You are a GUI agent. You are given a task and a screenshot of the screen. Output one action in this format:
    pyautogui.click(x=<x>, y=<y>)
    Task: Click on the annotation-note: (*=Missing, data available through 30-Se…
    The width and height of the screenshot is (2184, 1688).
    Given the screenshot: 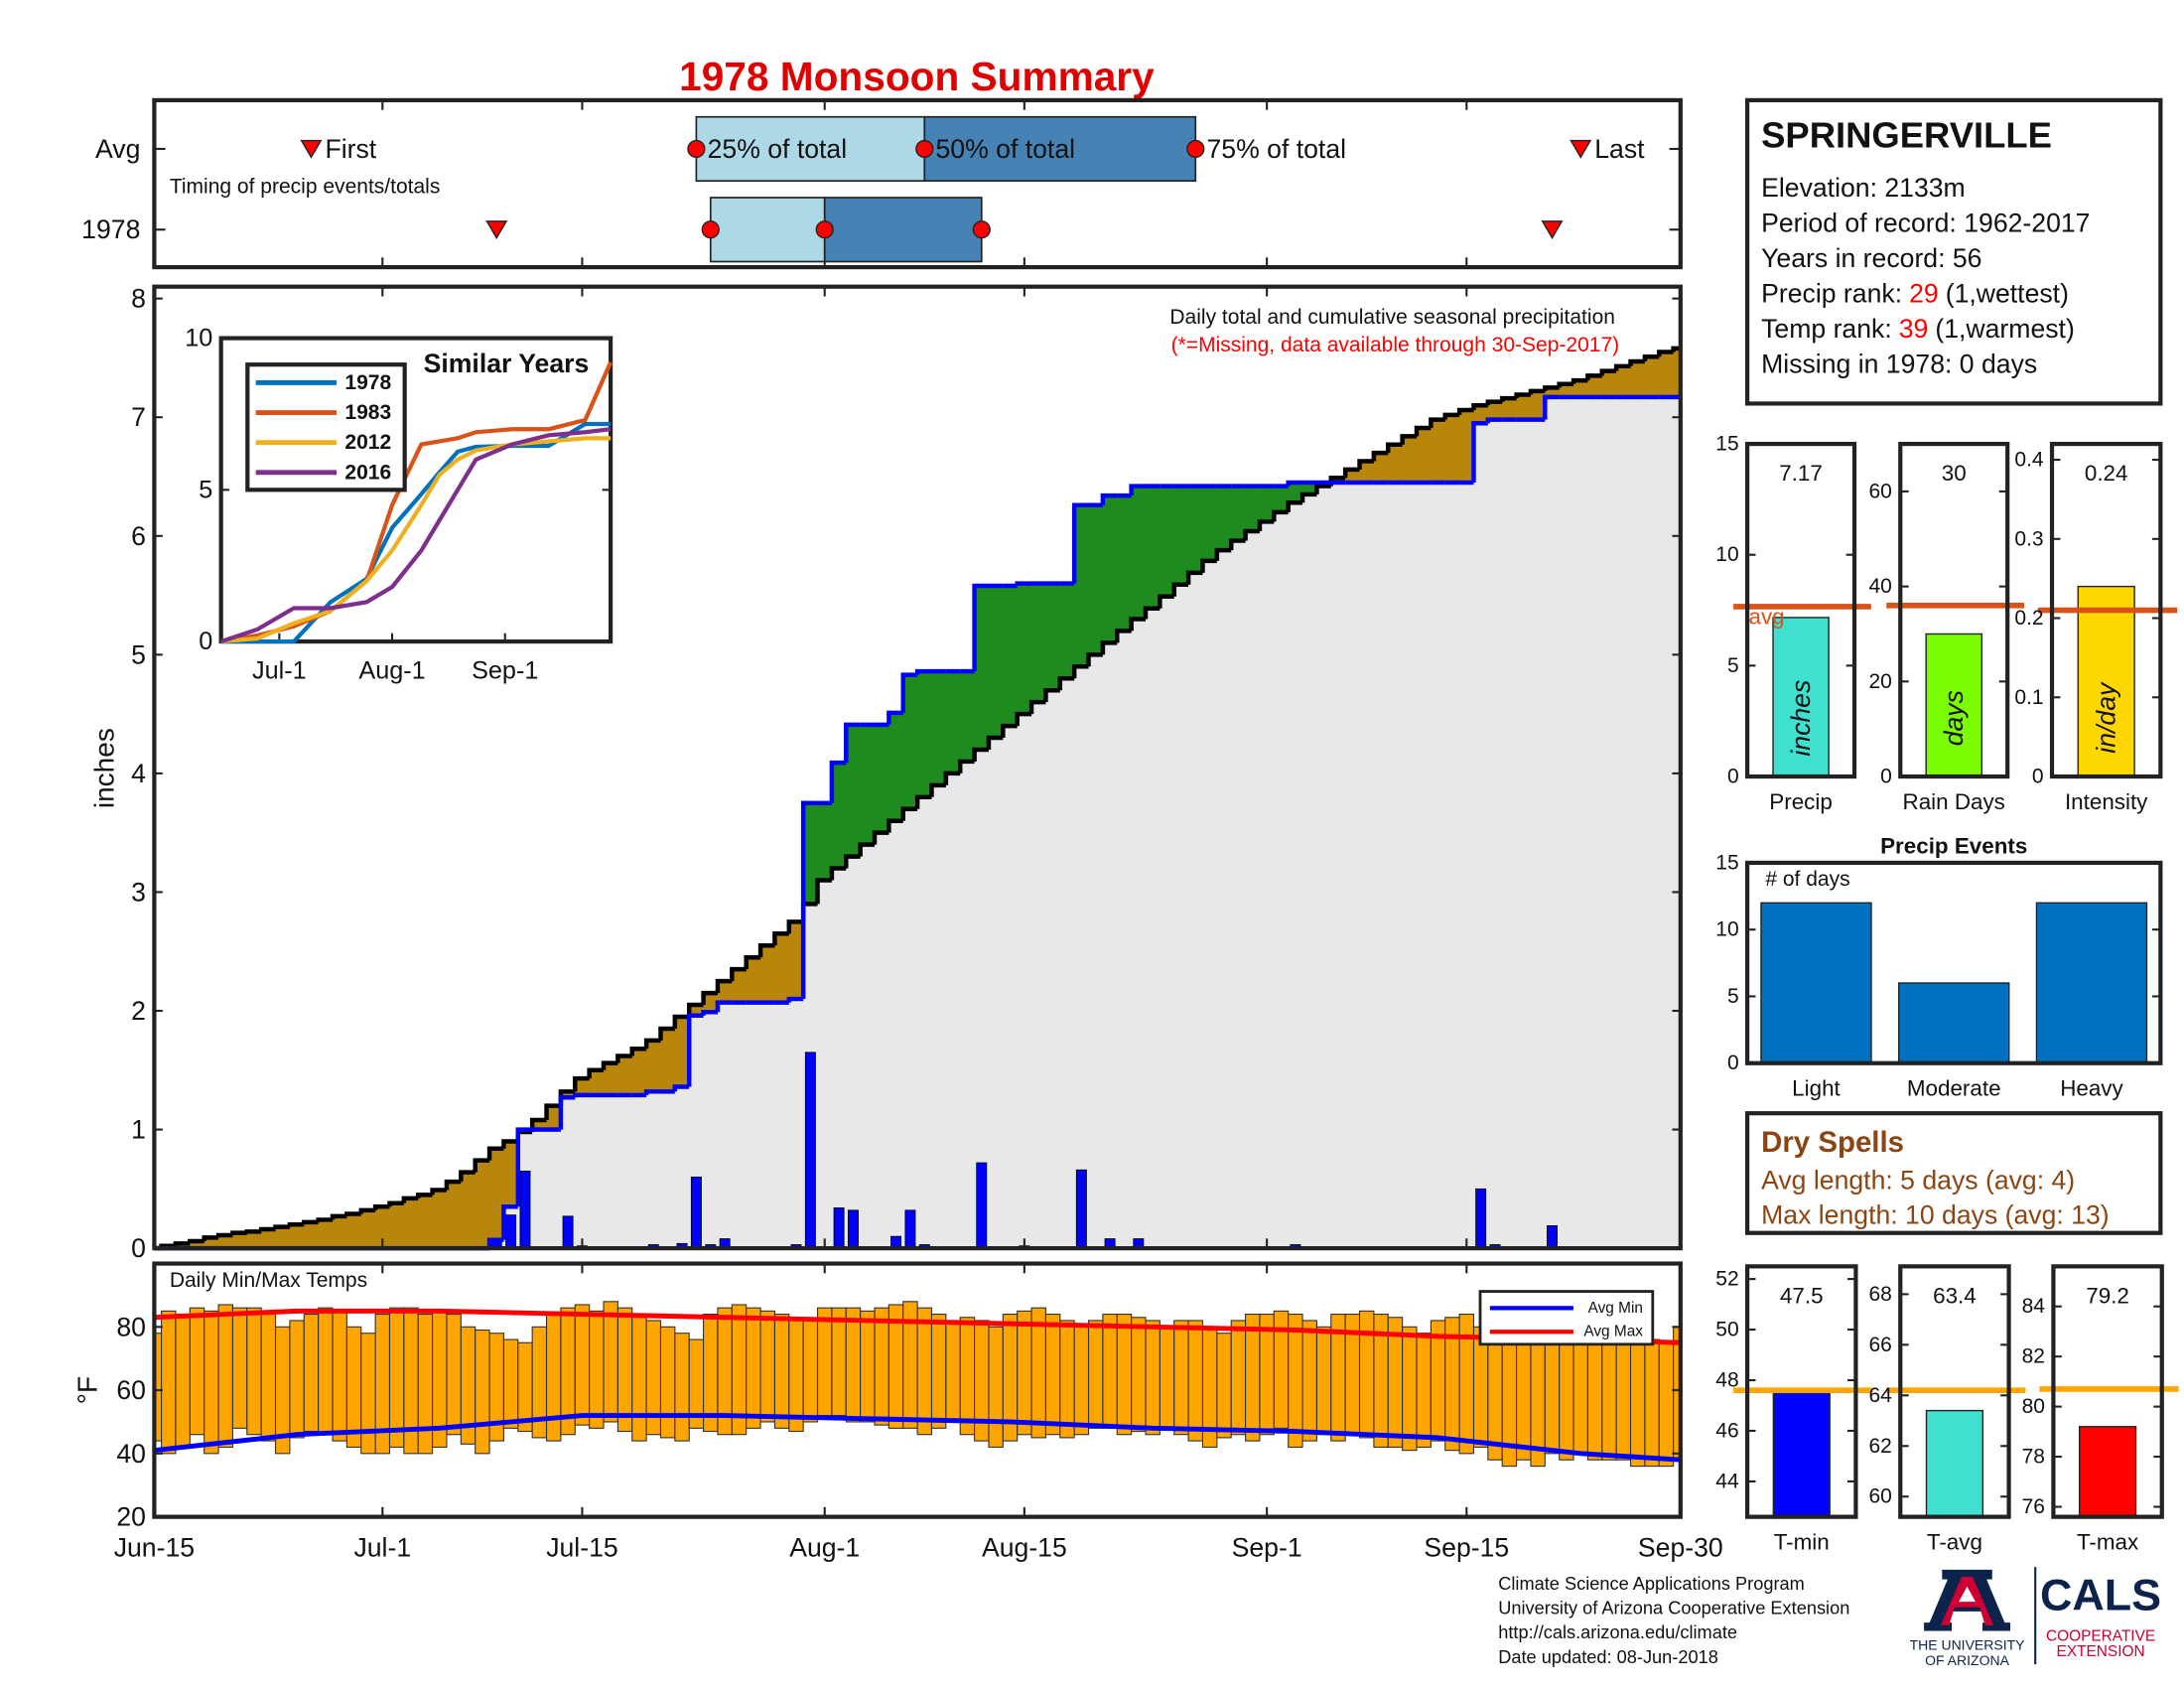 What is the action you would take?
    pyautogui.click(x=1395, y=345)
    